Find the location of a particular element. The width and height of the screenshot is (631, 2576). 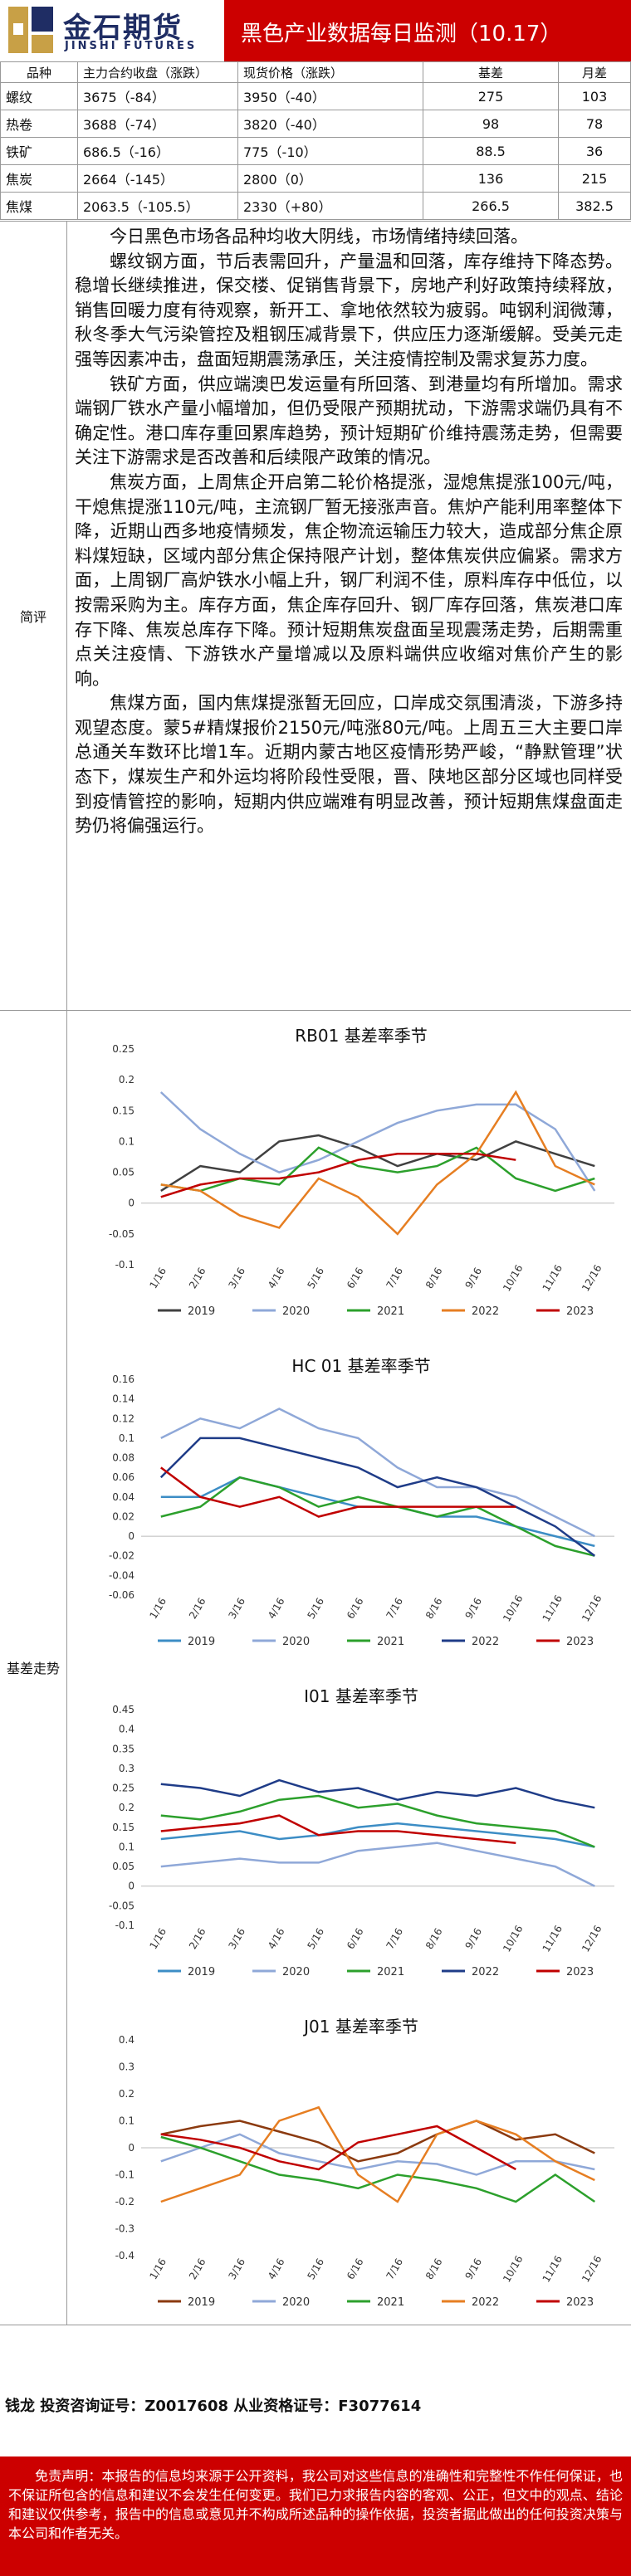

table-cell: 3675（-84） is located at coordinates (157, 96).